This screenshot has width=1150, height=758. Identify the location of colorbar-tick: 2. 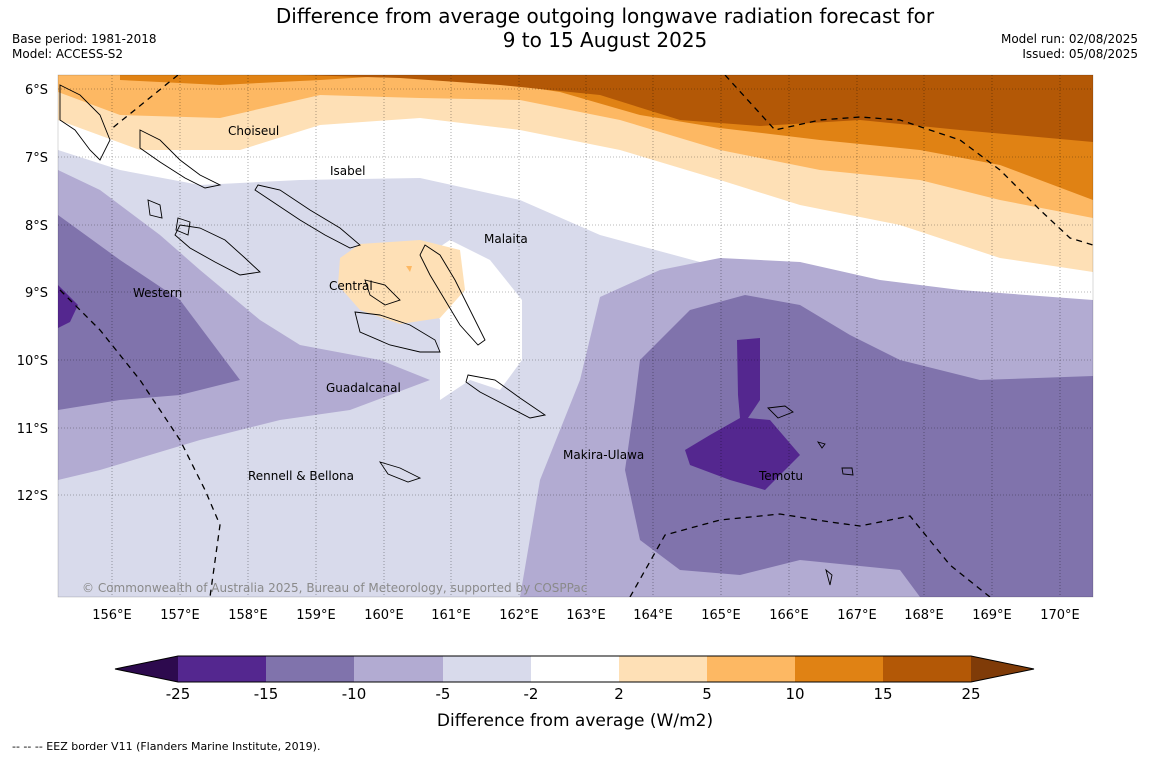
(619, 694).